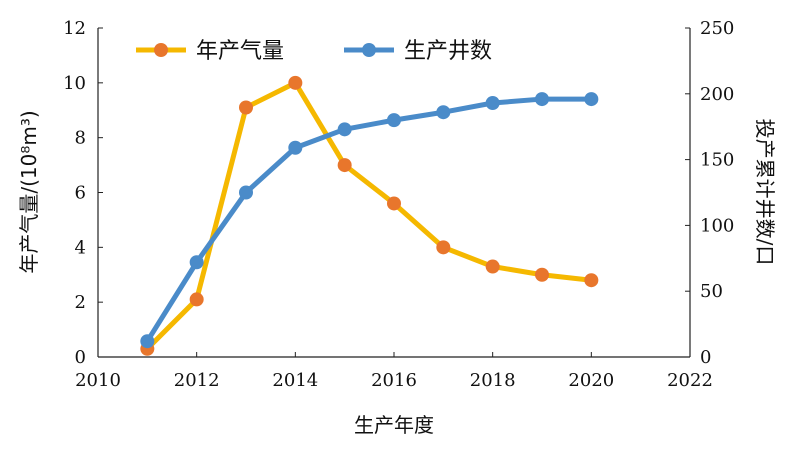 Image resolution: width=800 pixels, height=452 pixels. What do you see at coordinates (705, 357) in the screenshot?
I see `right-y-tick-label: 0` at bounding box center [705, 357].